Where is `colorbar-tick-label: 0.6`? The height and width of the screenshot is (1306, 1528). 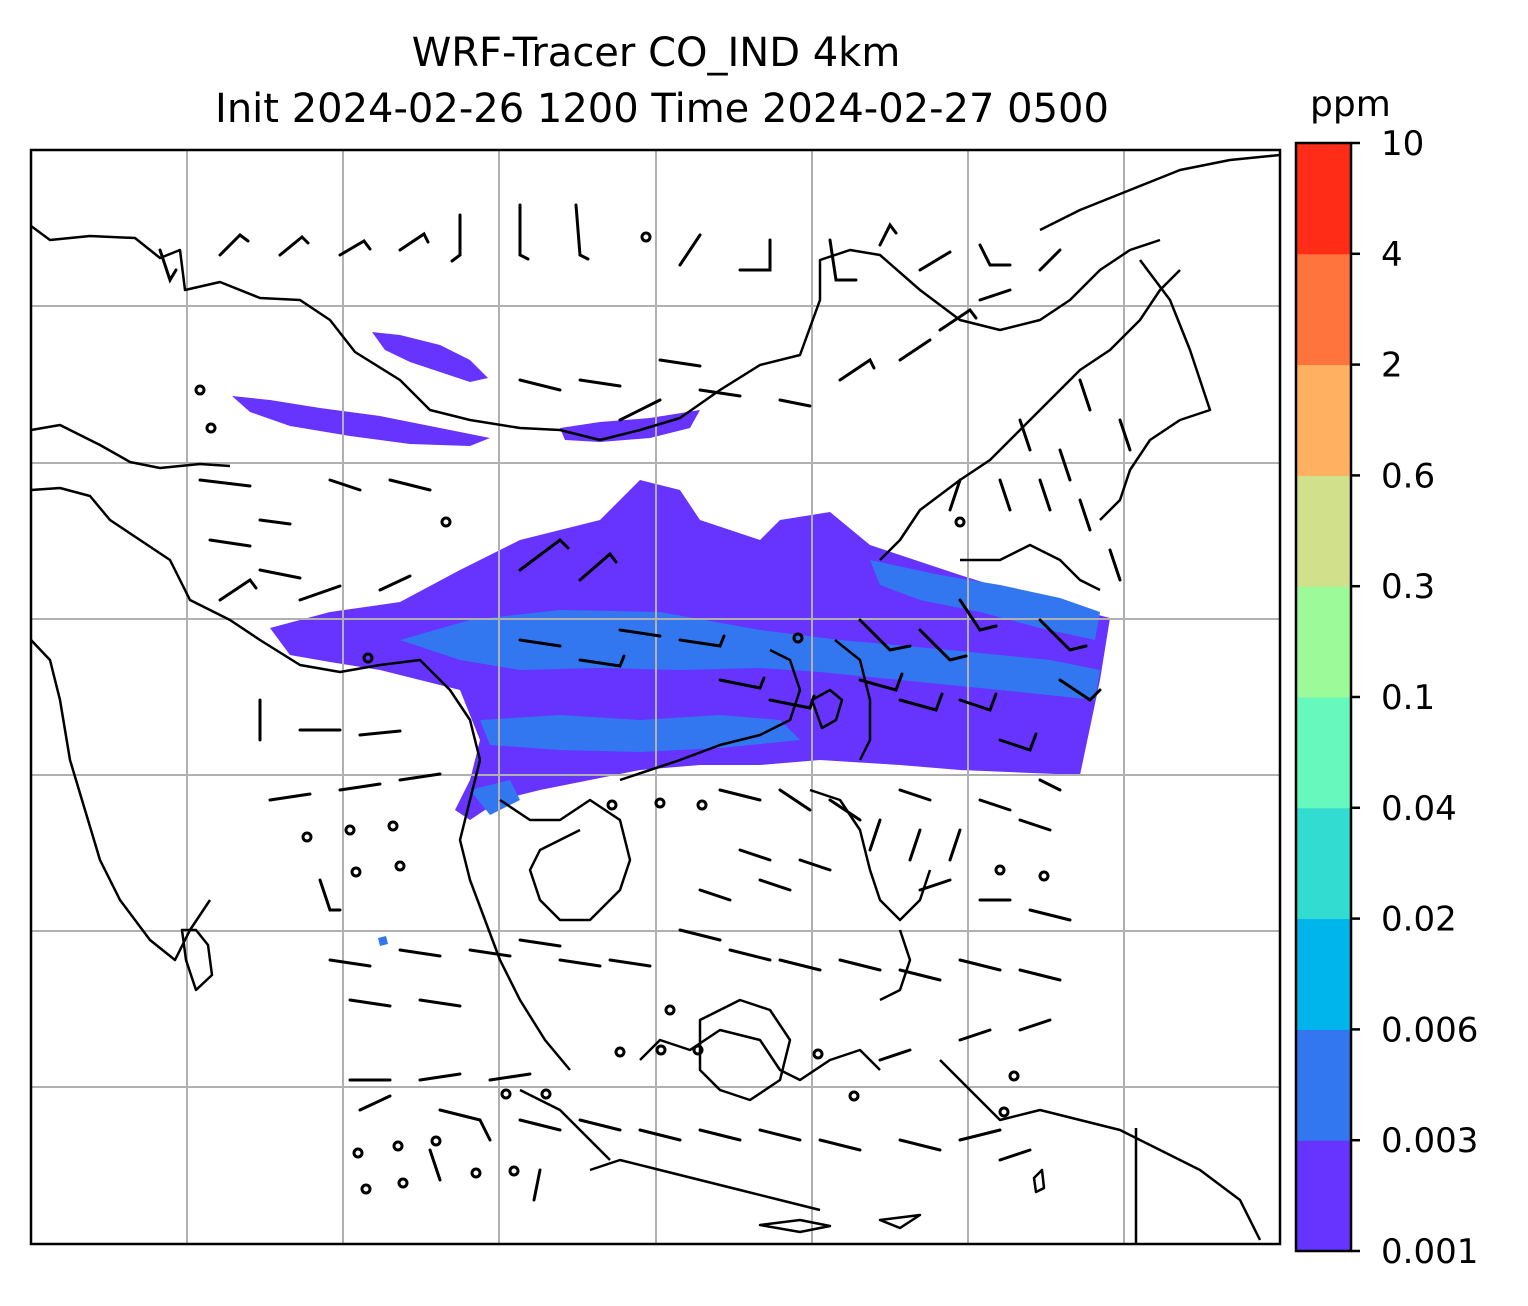 colorbar-tick-label: 0.6 is located at coordinates (1408, 476).